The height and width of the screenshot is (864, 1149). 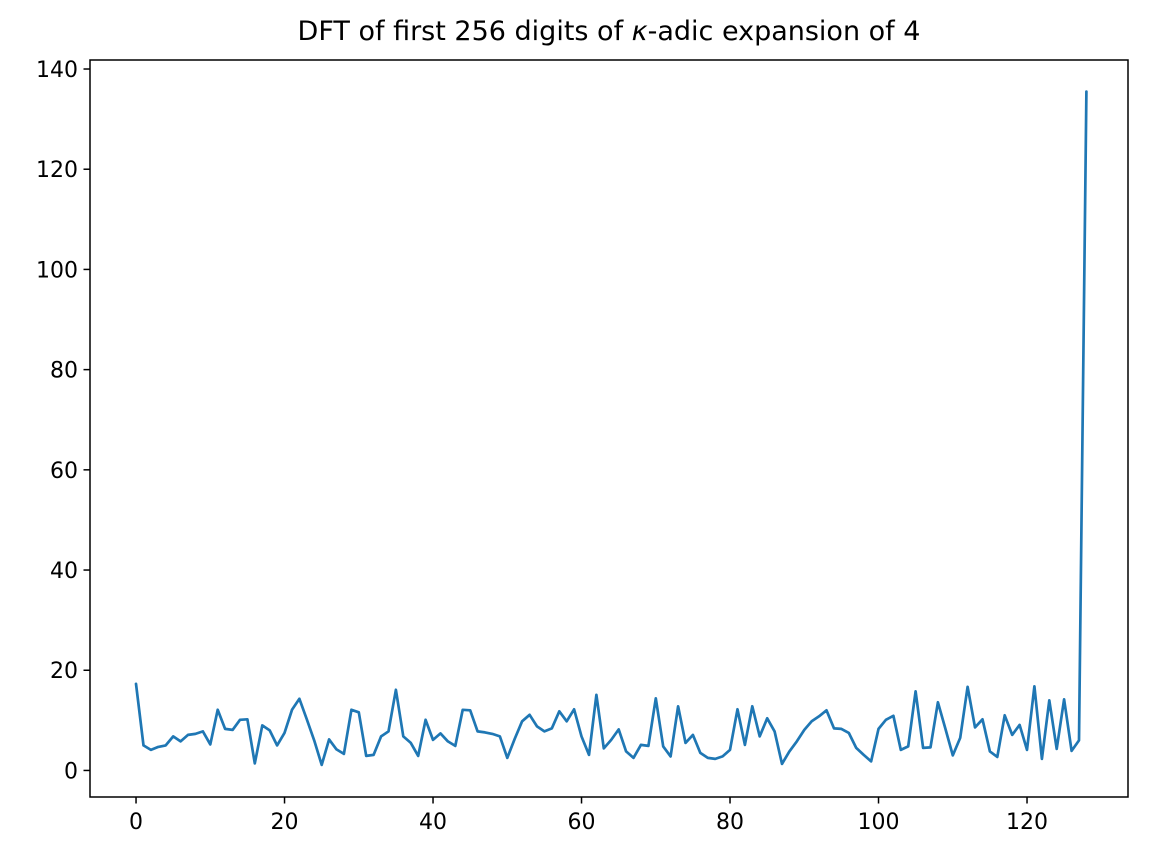 What do you see at coordinates (57, 170) in the screenshot?
I see `y-tick-label: 120` at bounding box center [57, 170].